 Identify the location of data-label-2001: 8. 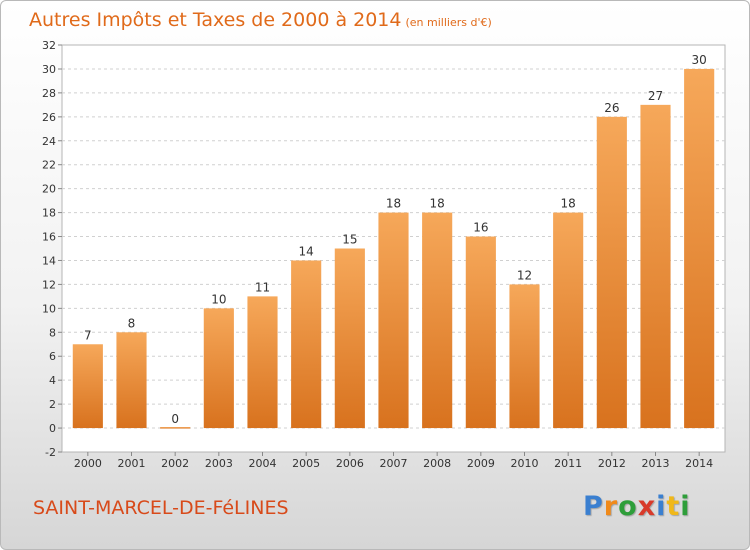
(132, 323).